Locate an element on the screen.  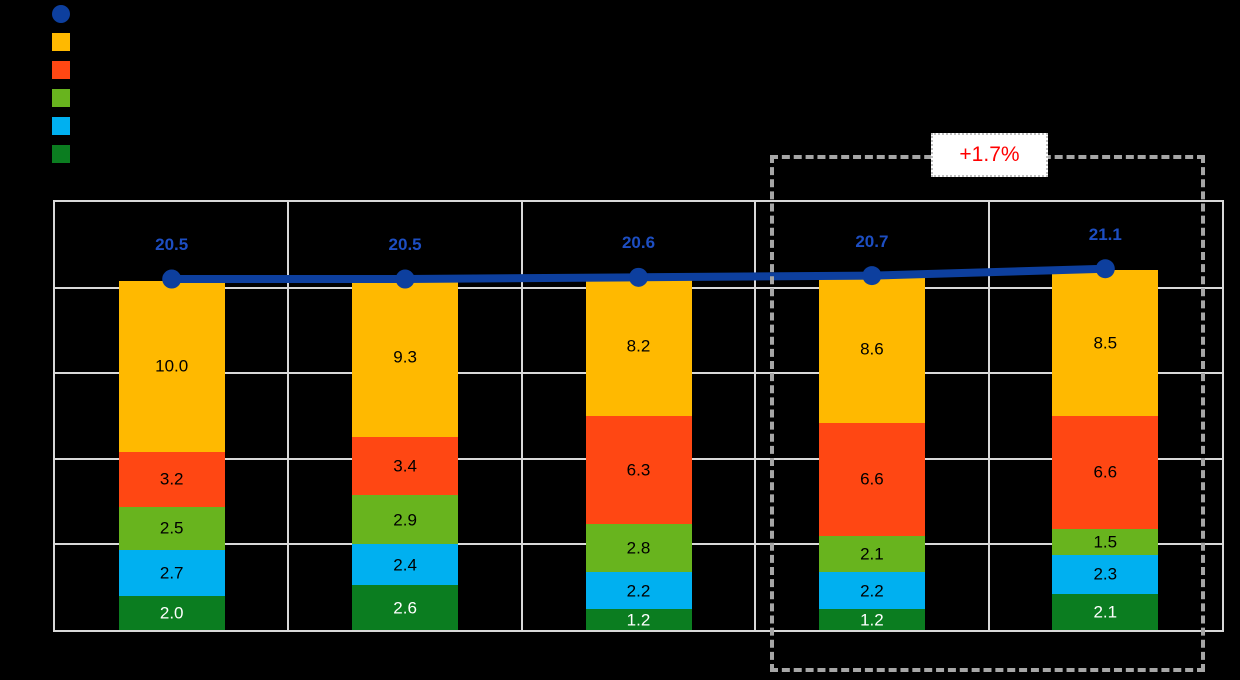
bar-segment-value: 2.6 is located at coordinates (405, 608).